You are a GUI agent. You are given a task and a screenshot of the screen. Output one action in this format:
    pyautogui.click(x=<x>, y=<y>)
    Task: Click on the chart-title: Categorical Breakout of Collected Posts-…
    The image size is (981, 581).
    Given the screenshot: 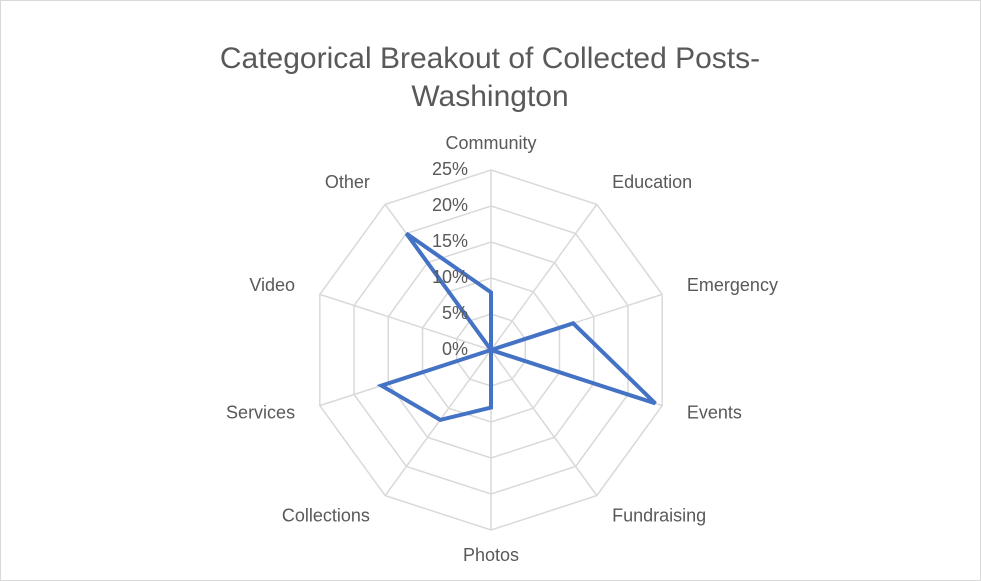 What is the action you would take?
    pyautogui.click(x=490, y=77)
    